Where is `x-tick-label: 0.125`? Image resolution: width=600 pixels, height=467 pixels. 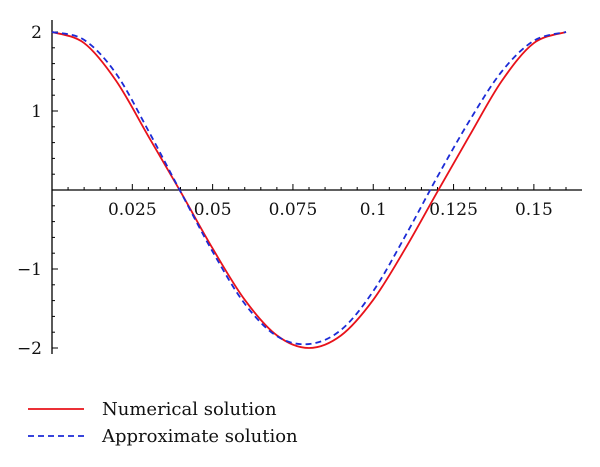
x-tick-label: 0.125 is located at coordinates (453, 210).